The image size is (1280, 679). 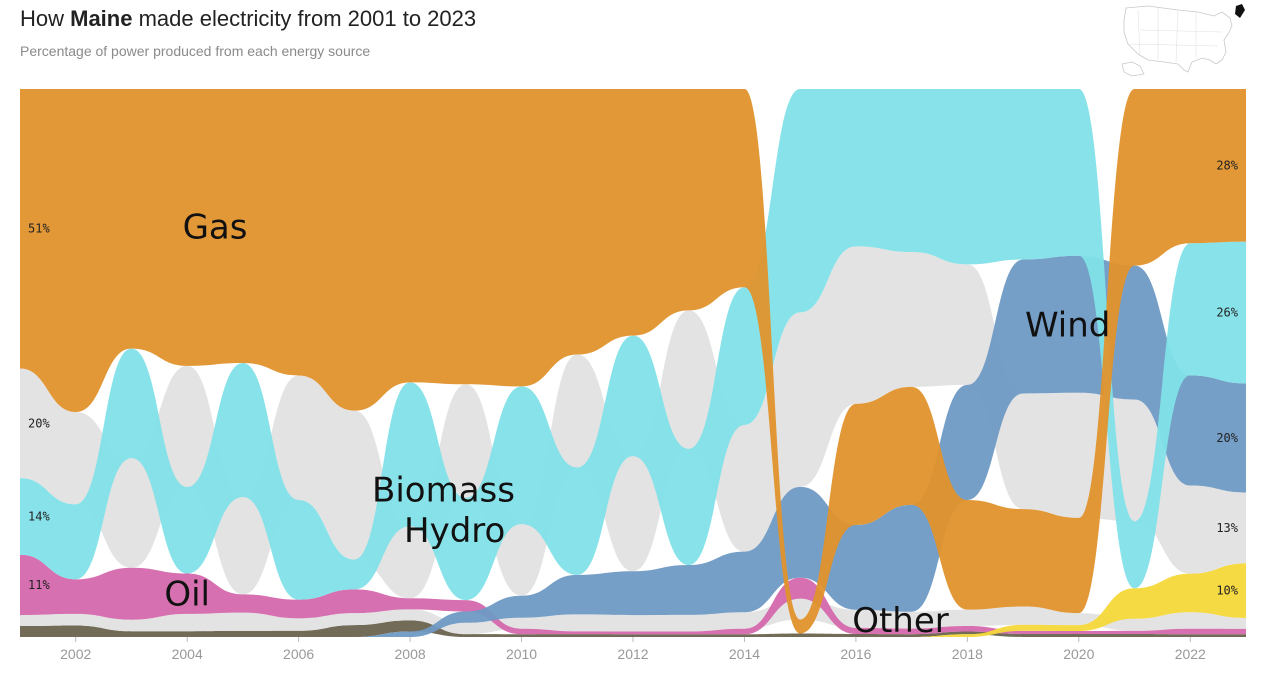 What do you see at coordinates (304, 18) in the screenshot?
I see `title-suffix: made electricity from 2001 to 2023` at bounding box center [304, 18].